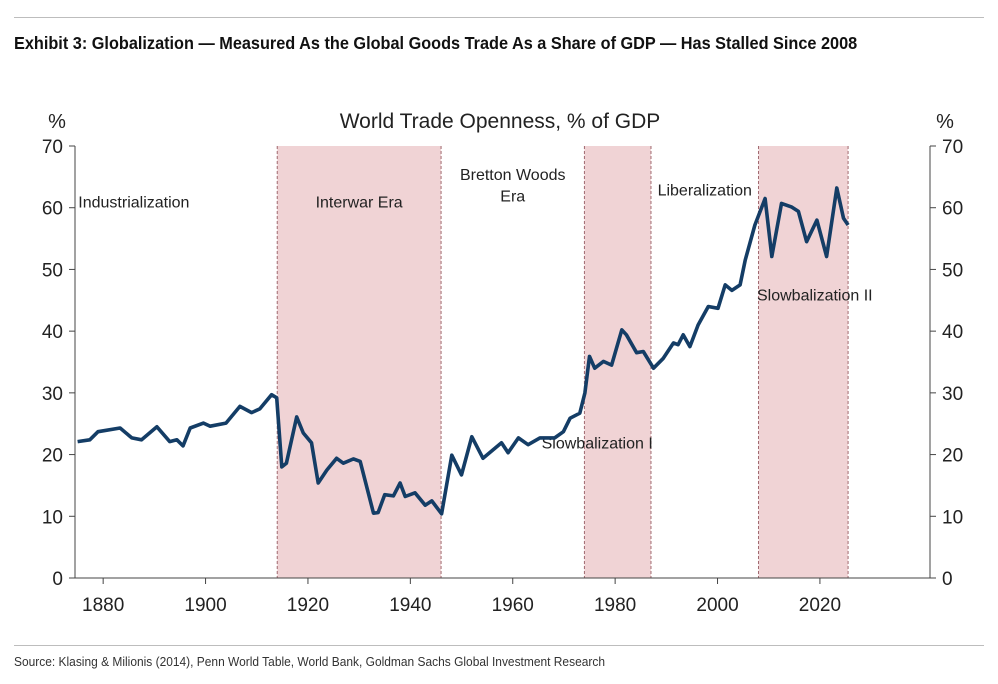 This screenshot has height=684, width=998. What do you see at coordinates (52, 270) in the screenshot?
I see `y-tick-label: 50` at bounding box center [52, 270].